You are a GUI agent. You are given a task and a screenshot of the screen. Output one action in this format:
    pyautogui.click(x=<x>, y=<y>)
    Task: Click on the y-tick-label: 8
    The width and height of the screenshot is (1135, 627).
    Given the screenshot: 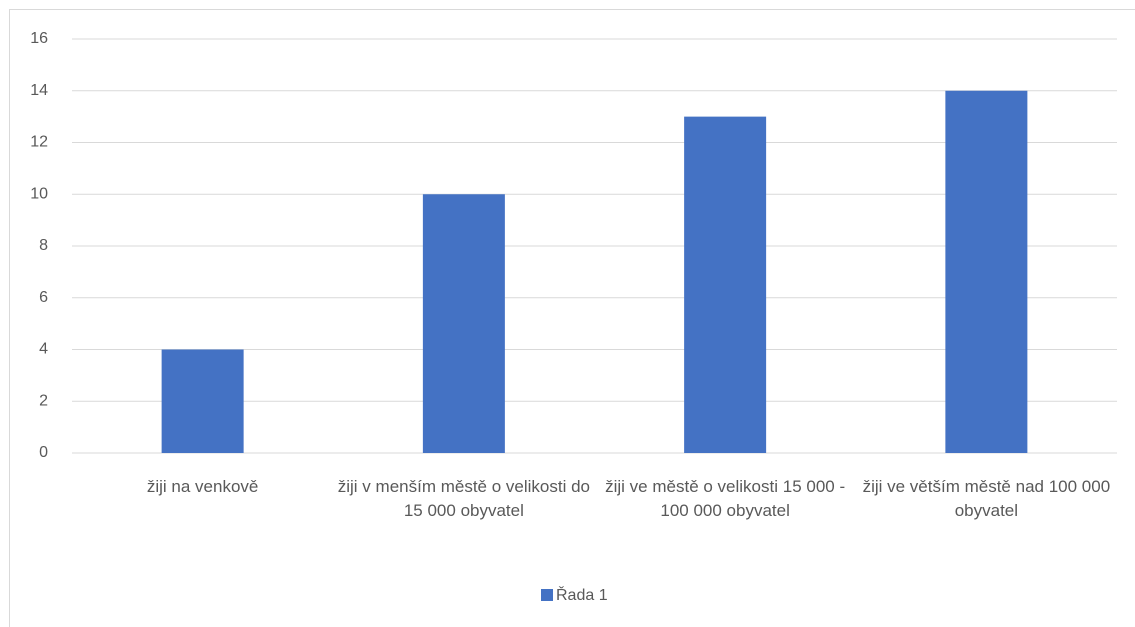 What is the action you would take?
    pyautogui.click(x=43, y=245)
    